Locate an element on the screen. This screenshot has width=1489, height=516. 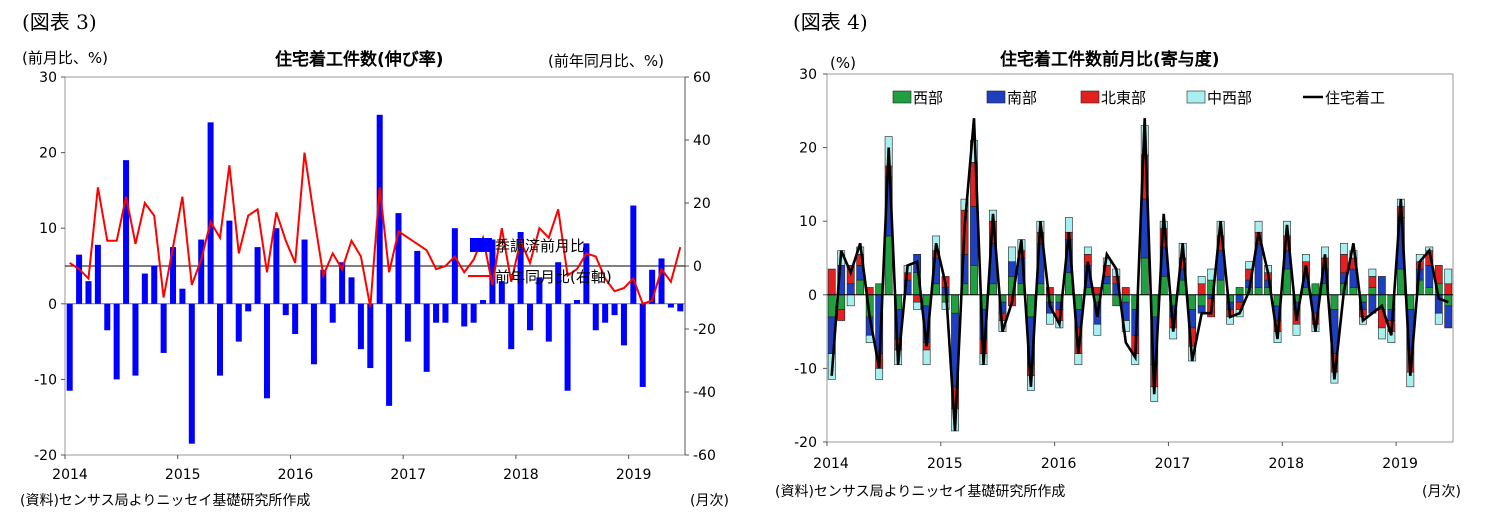
figure-4-label: (図表 4) is located at coordinates (830, 22).